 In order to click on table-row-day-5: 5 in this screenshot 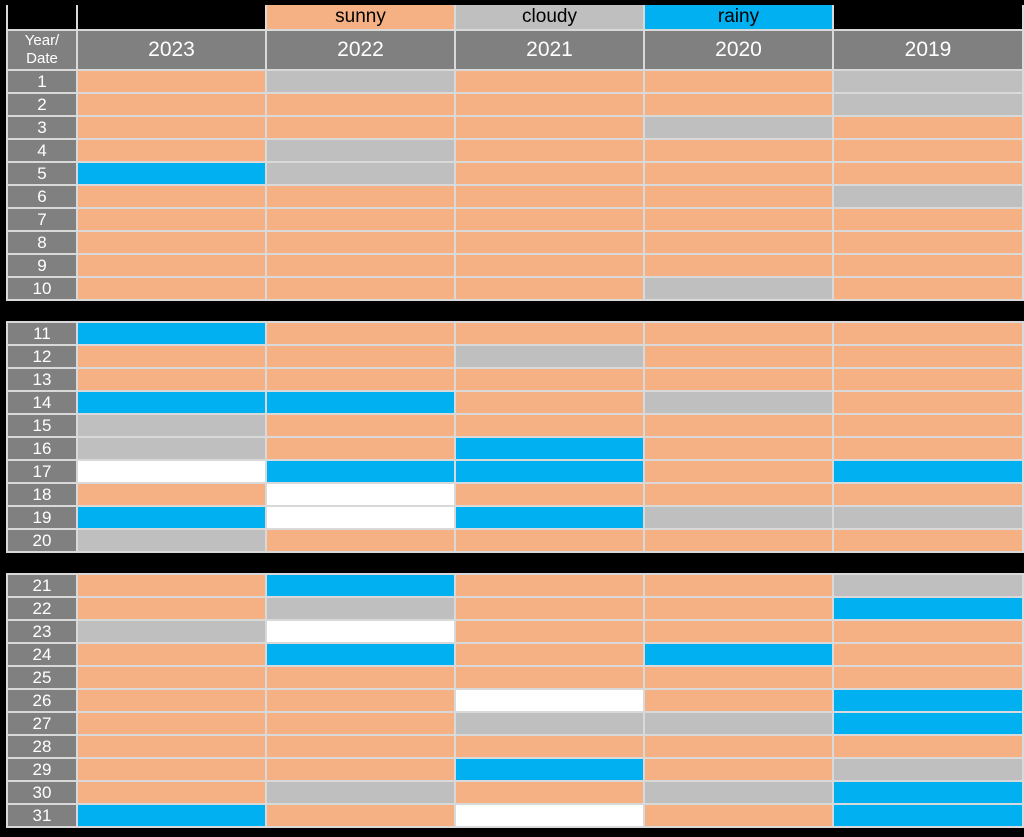, I will do `click(515, 173)`.